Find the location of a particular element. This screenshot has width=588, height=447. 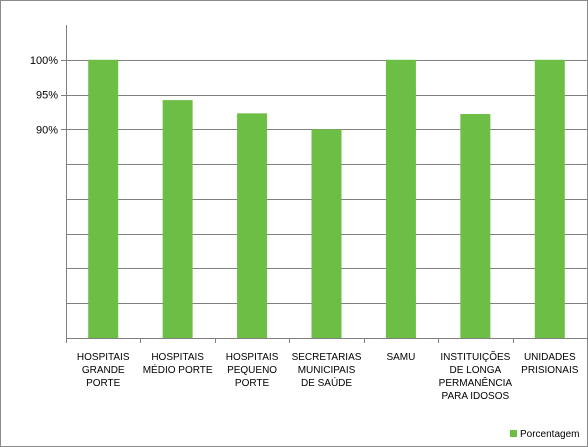

x-tick-label: PRISIONAIS is located at coordinates (550, 370).